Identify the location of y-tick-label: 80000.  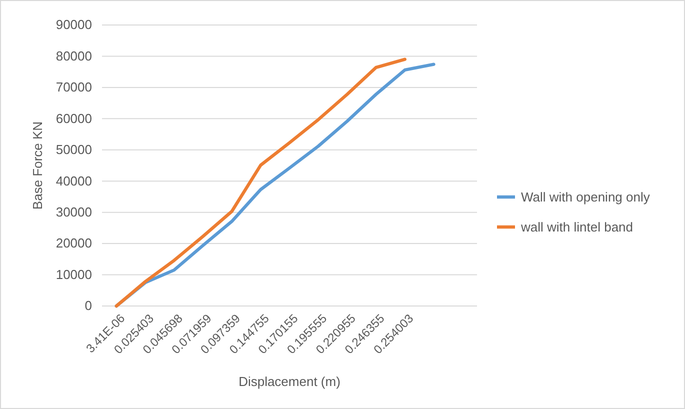
(74, 56).